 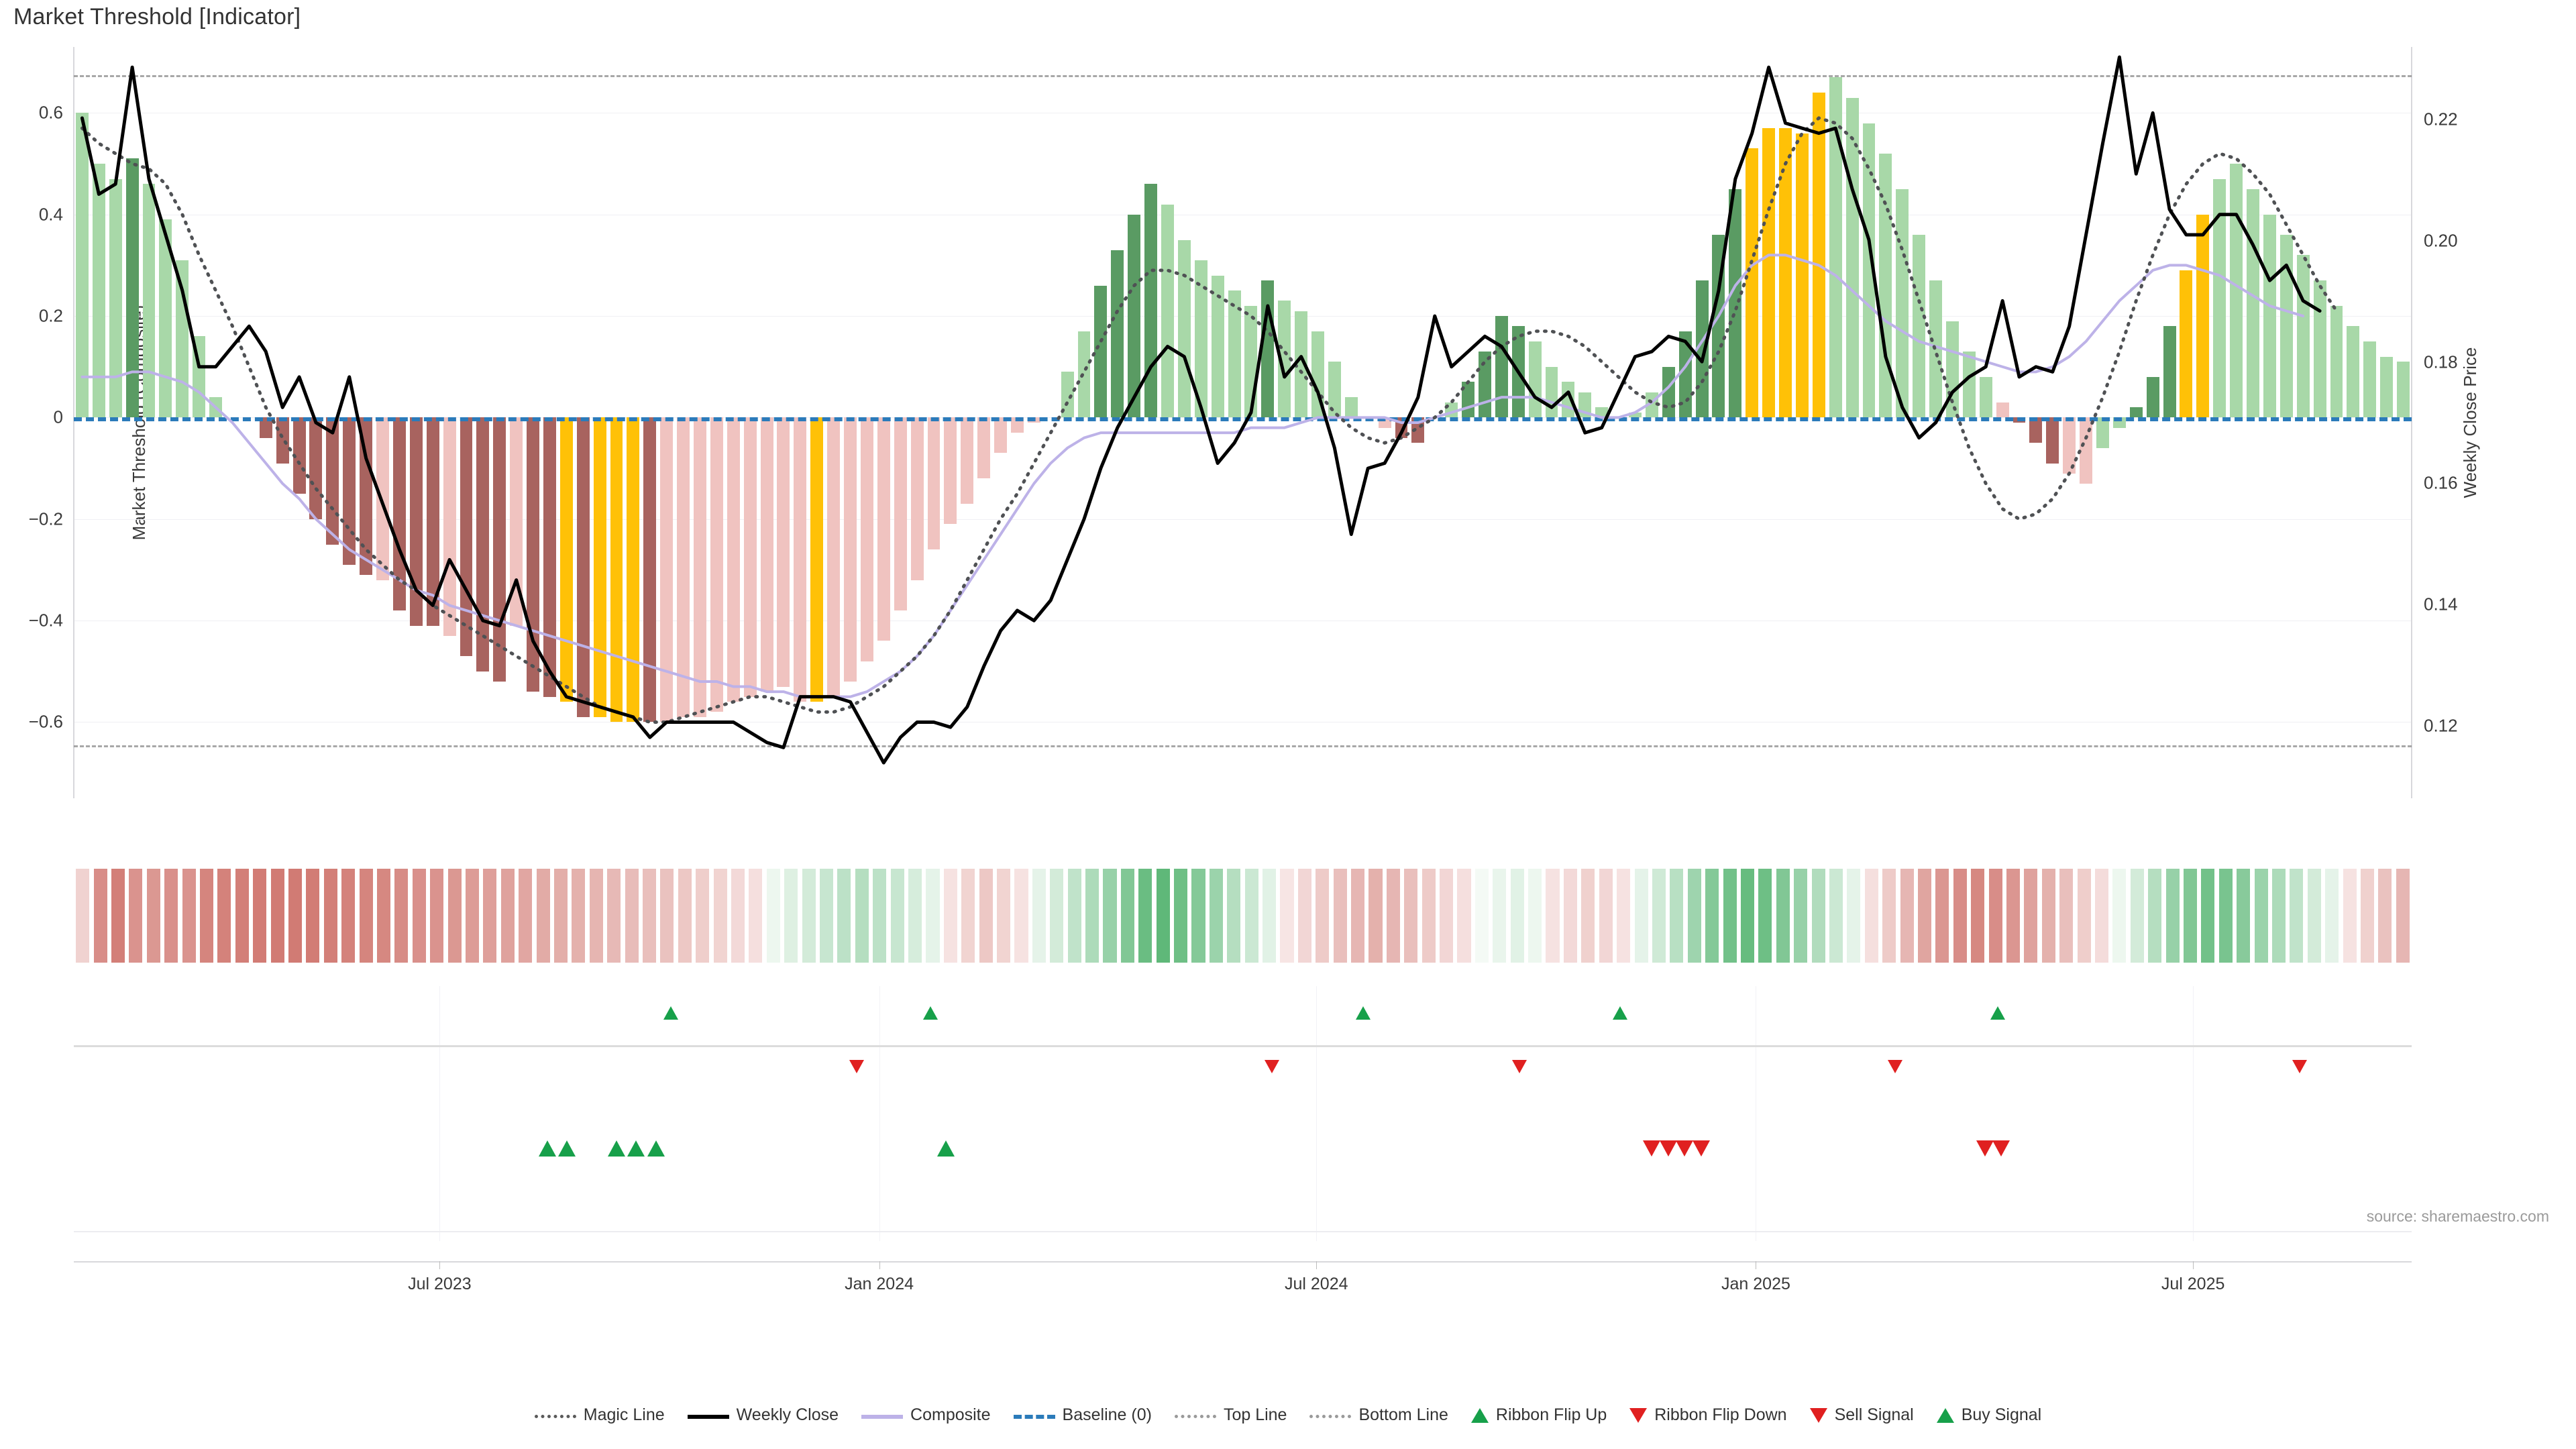 I want to click on legend-item: Composite, so click(x=926, y=1415).